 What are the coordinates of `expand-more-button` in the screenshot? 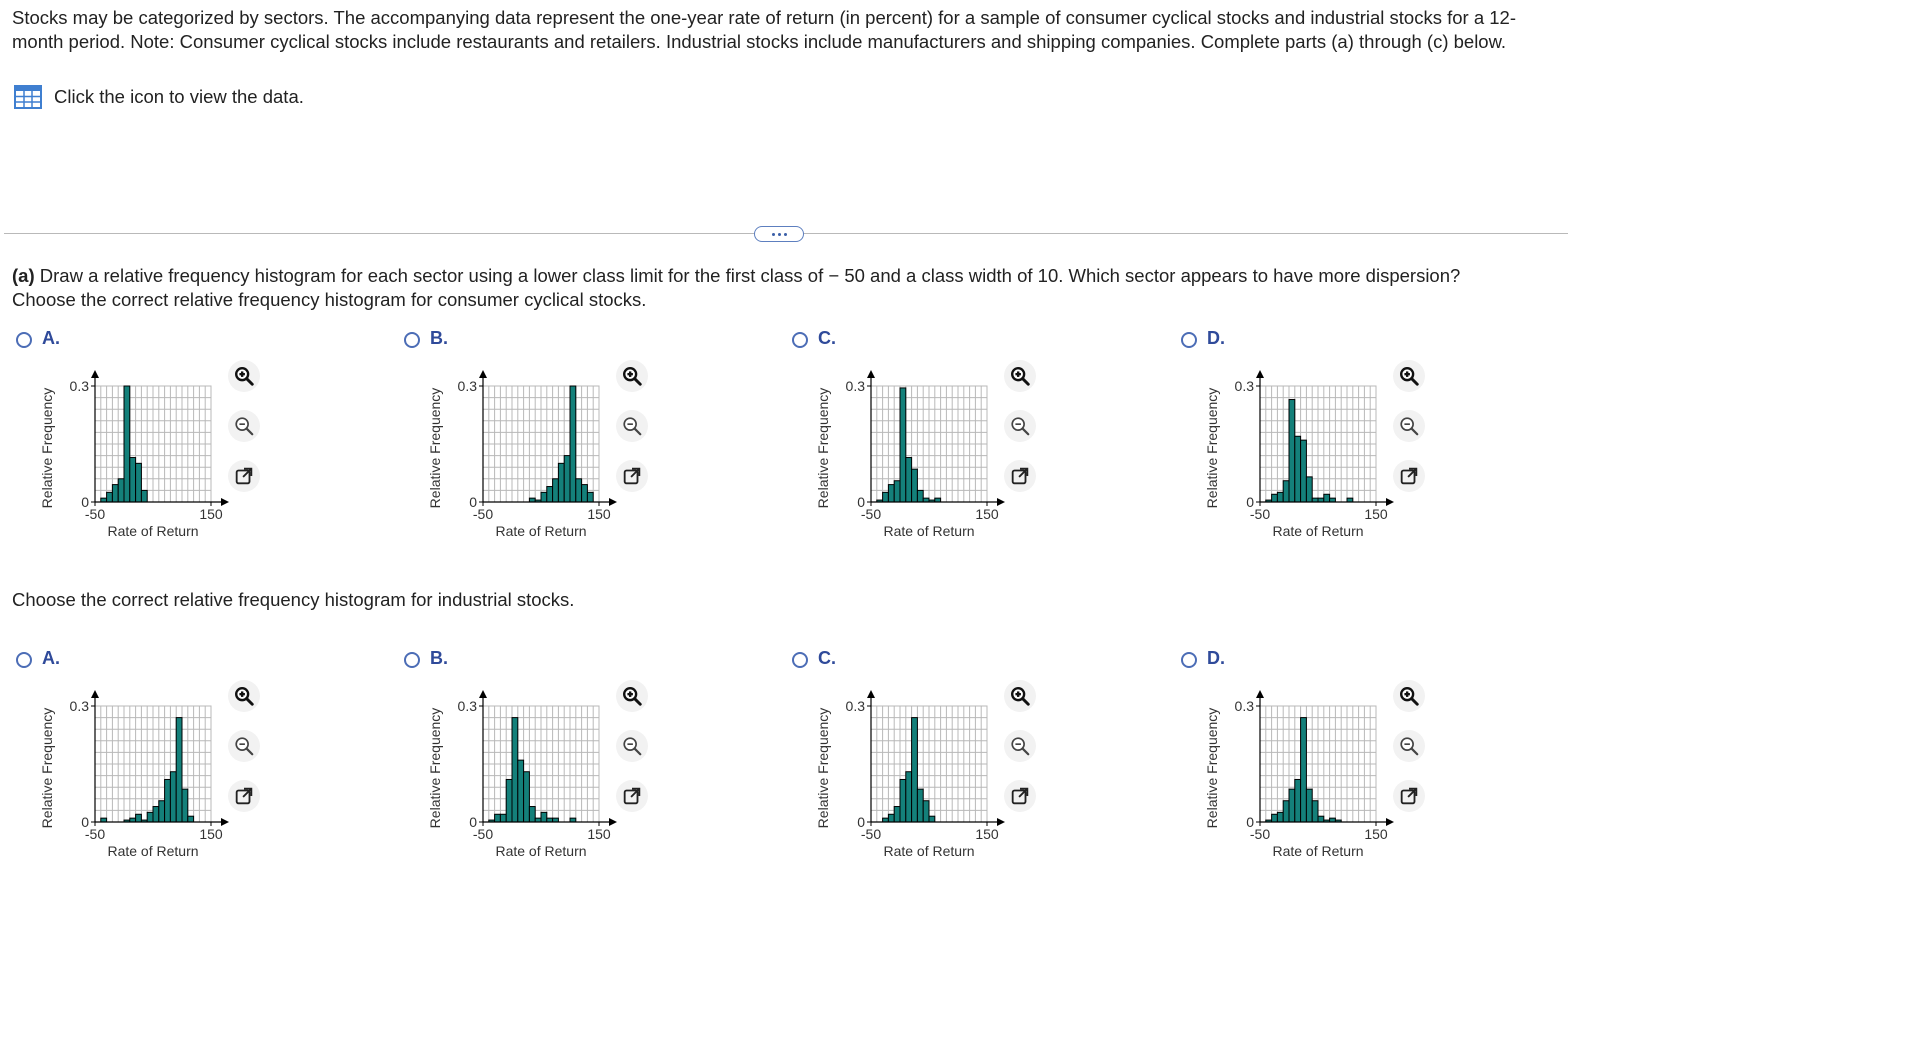 It's located at (779, 234).